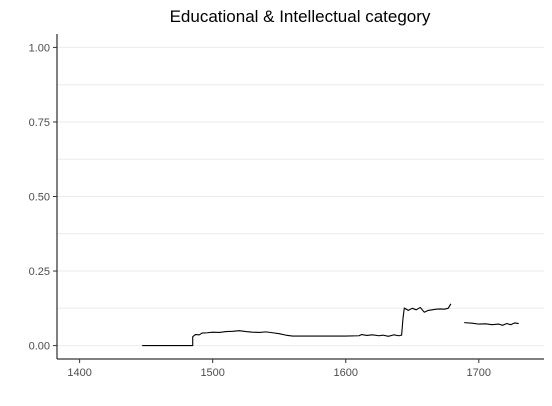 The image size is (552, 406). What do you see at coordinates (479, 373) in the screenshot?
I see `x-tick-label: 1700` at bounding box center [479, 373].